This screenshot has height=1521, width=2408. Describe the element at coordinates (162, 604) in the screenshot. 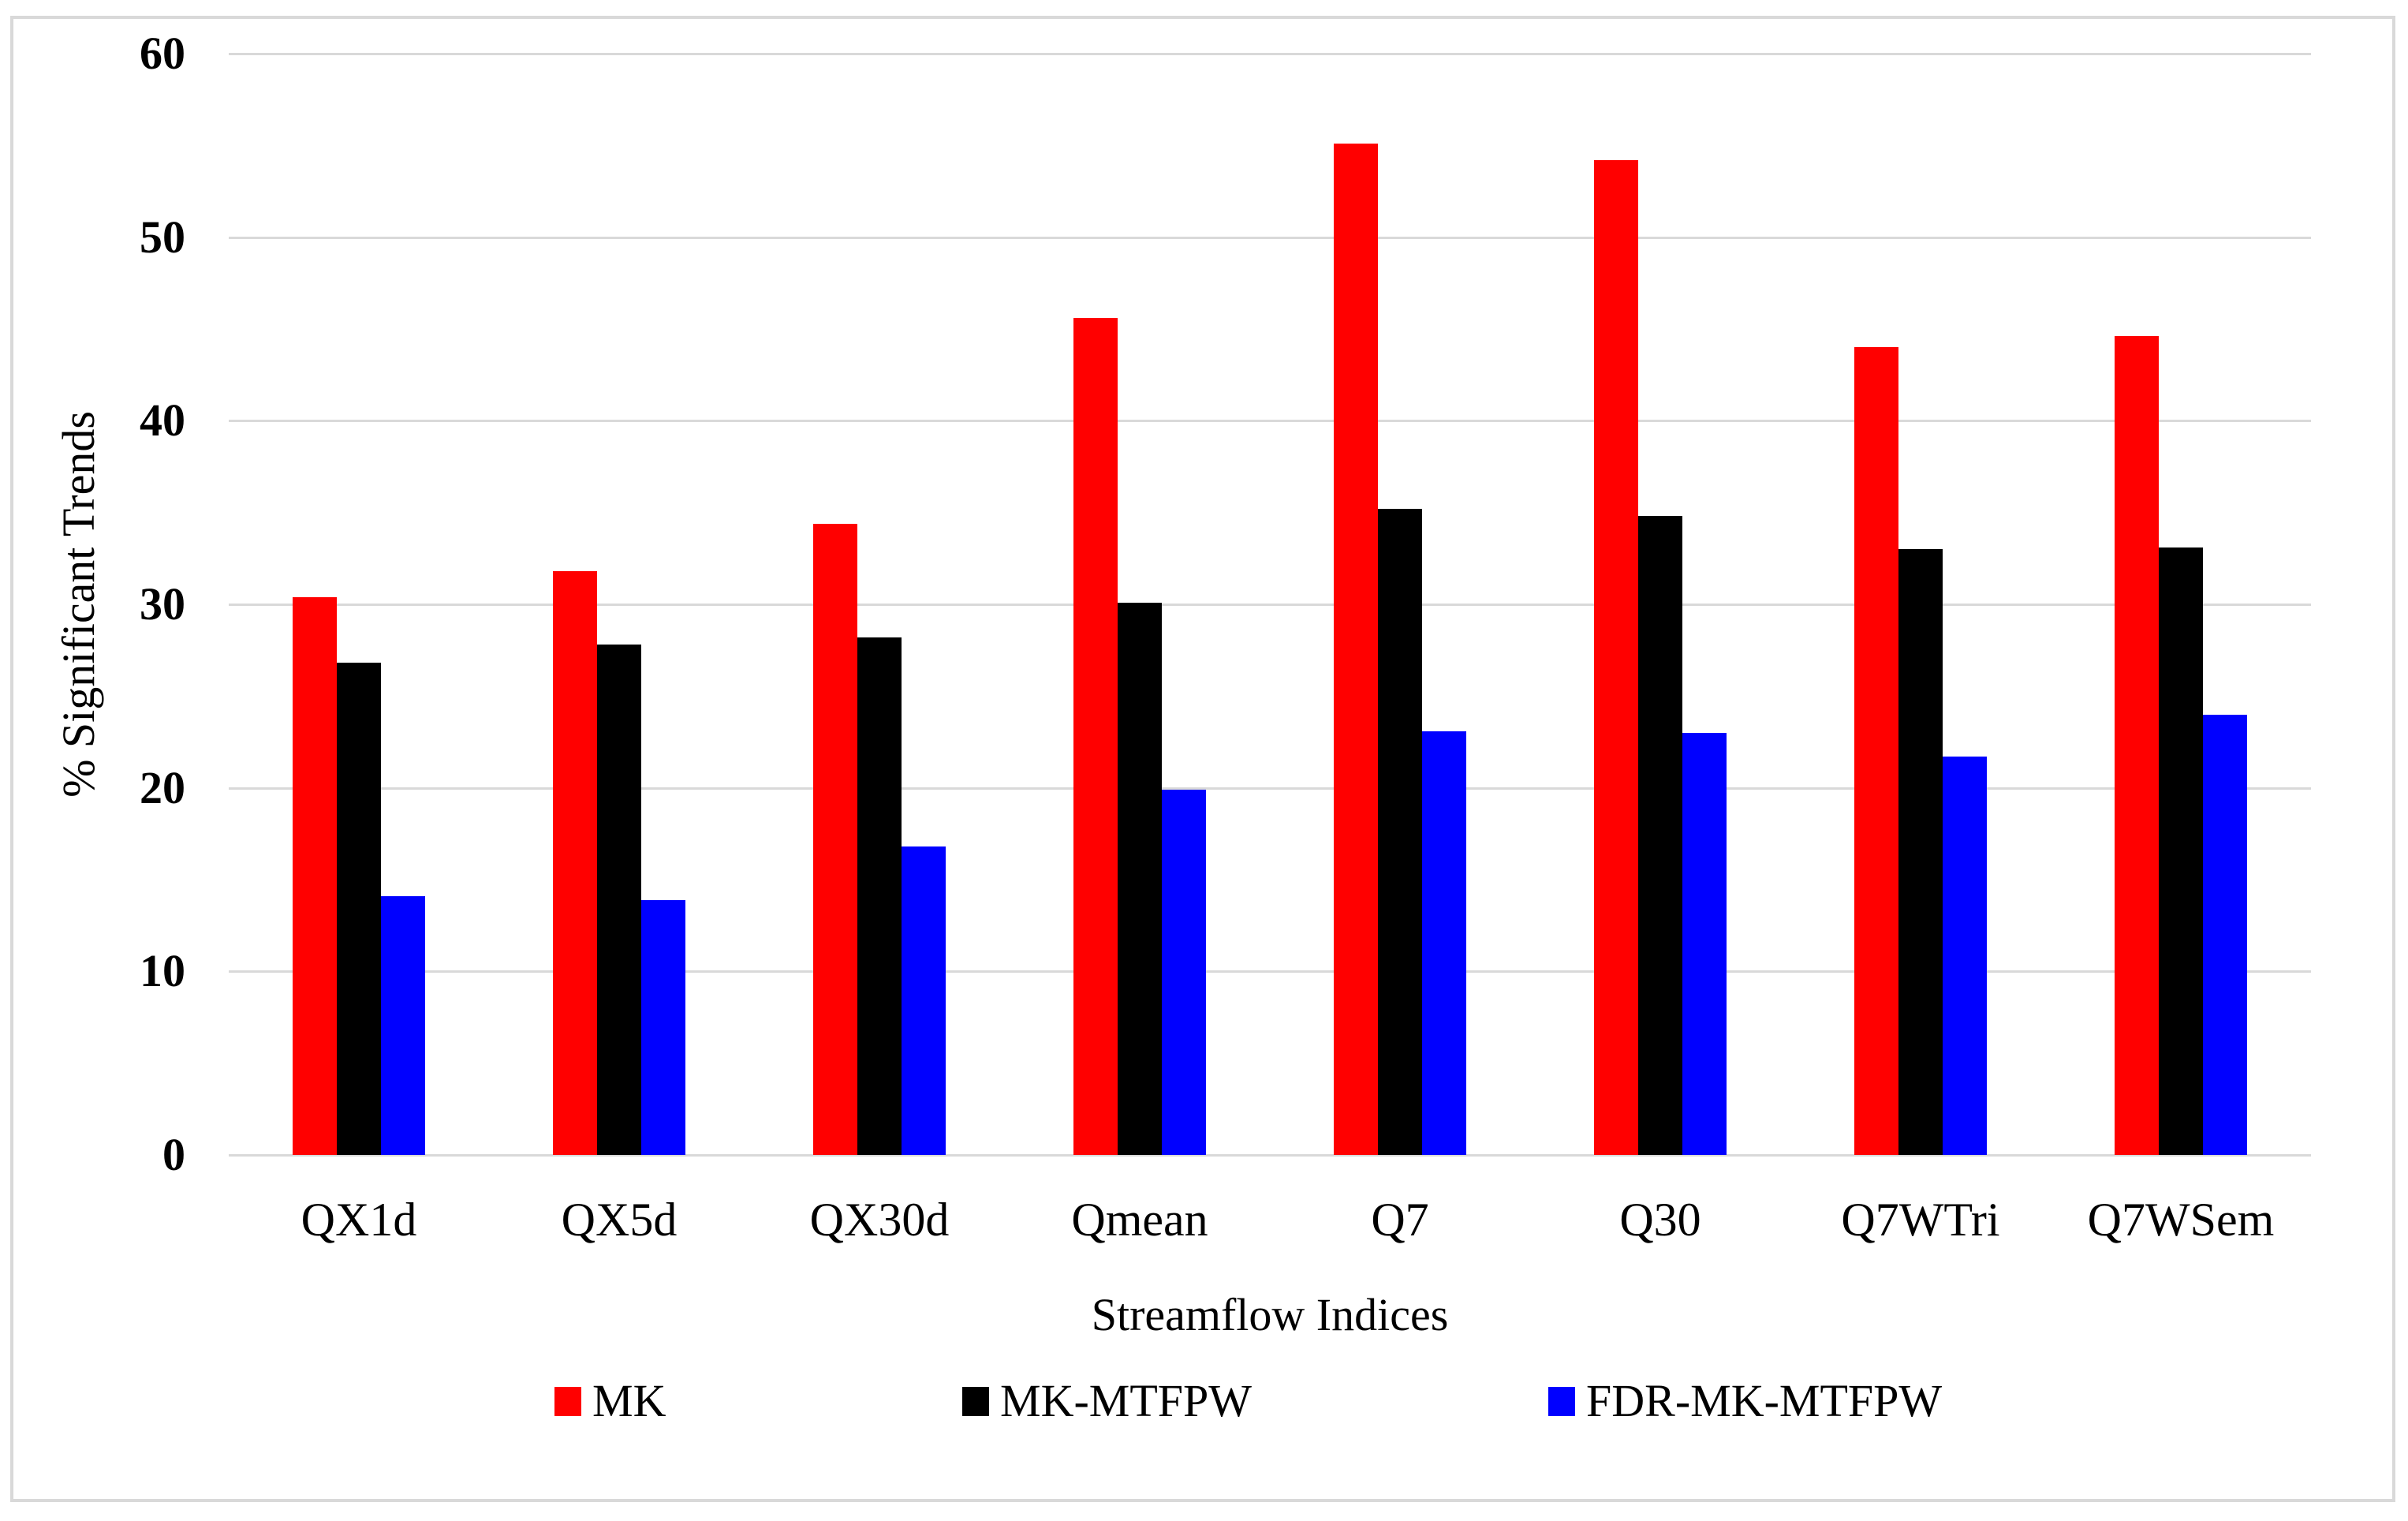

I see `y-tick-label-30: 30` at that location.